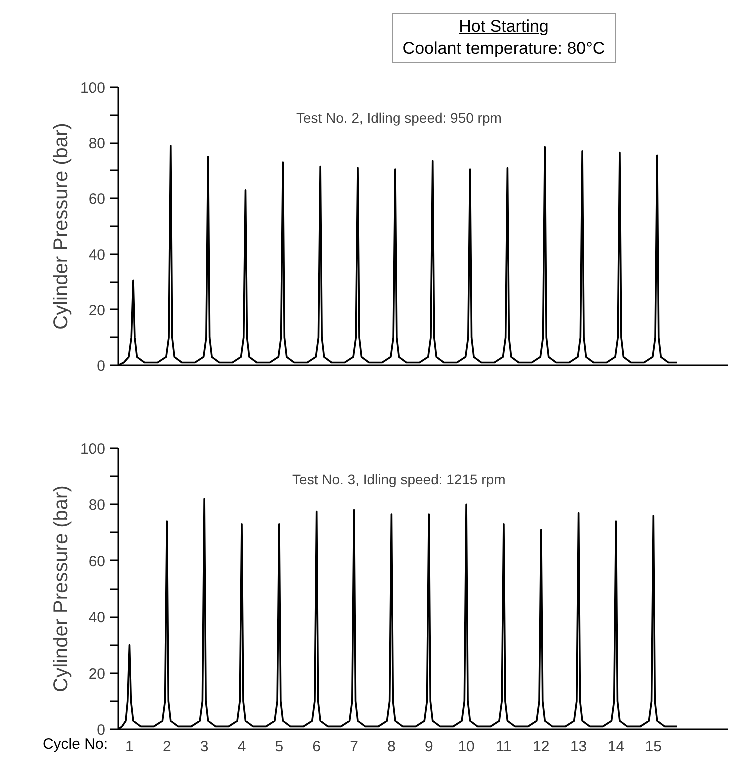 The height and width of the screenshot is (776, 733). Describe the element at coordinates (504, 747) in the screenshot. I see `x-tick-label: 11` at that location.